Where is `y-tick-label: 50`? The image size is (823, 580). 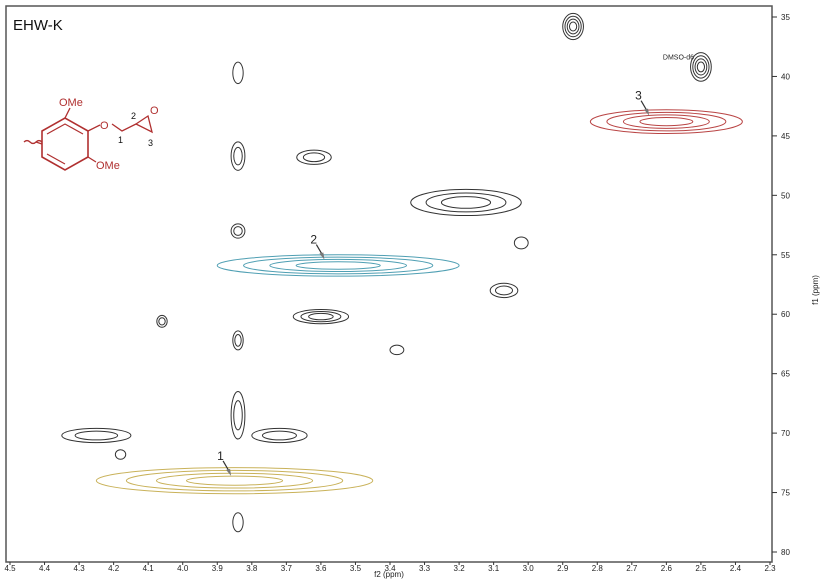
y-tick-label: 50 is located at coordinates (785, 195).